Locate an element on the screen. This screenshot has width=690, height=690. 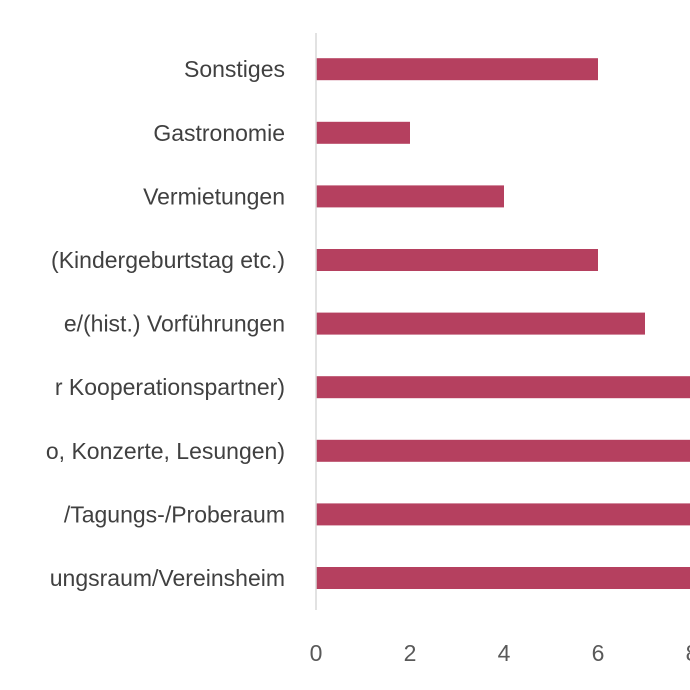
category-label-7: Gastronomie is located at coordinates (219, 133).